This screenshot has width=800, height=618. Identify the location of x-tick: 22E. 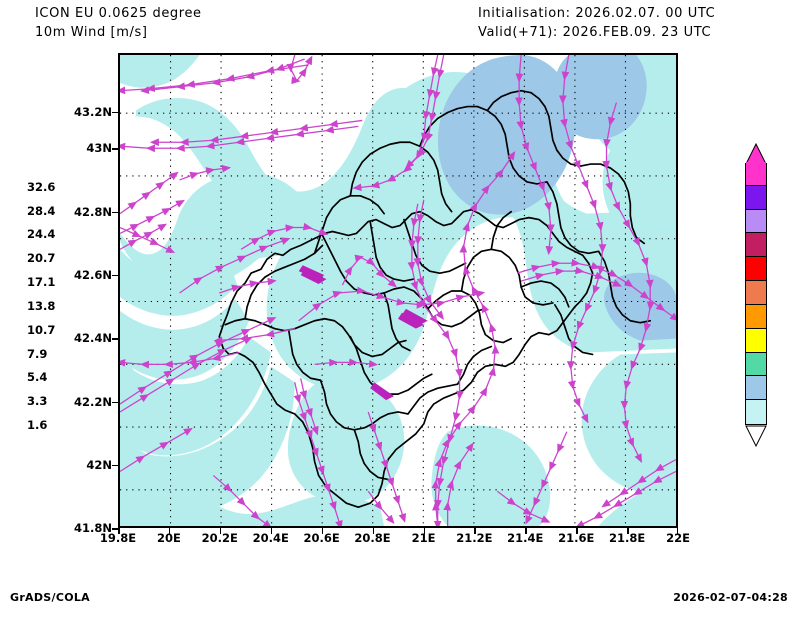
(678, 538).